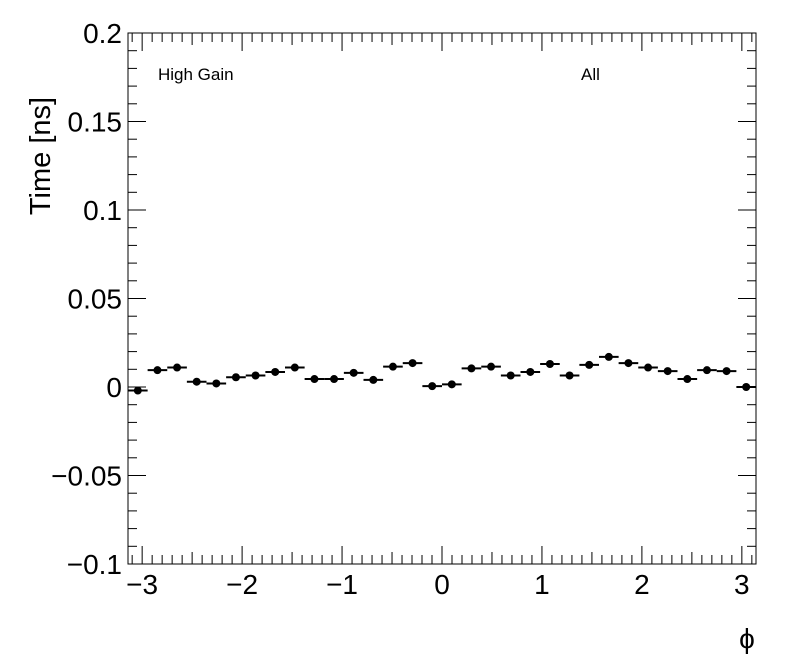  I want to click on x-tick-label: 2, so click(642, 584).